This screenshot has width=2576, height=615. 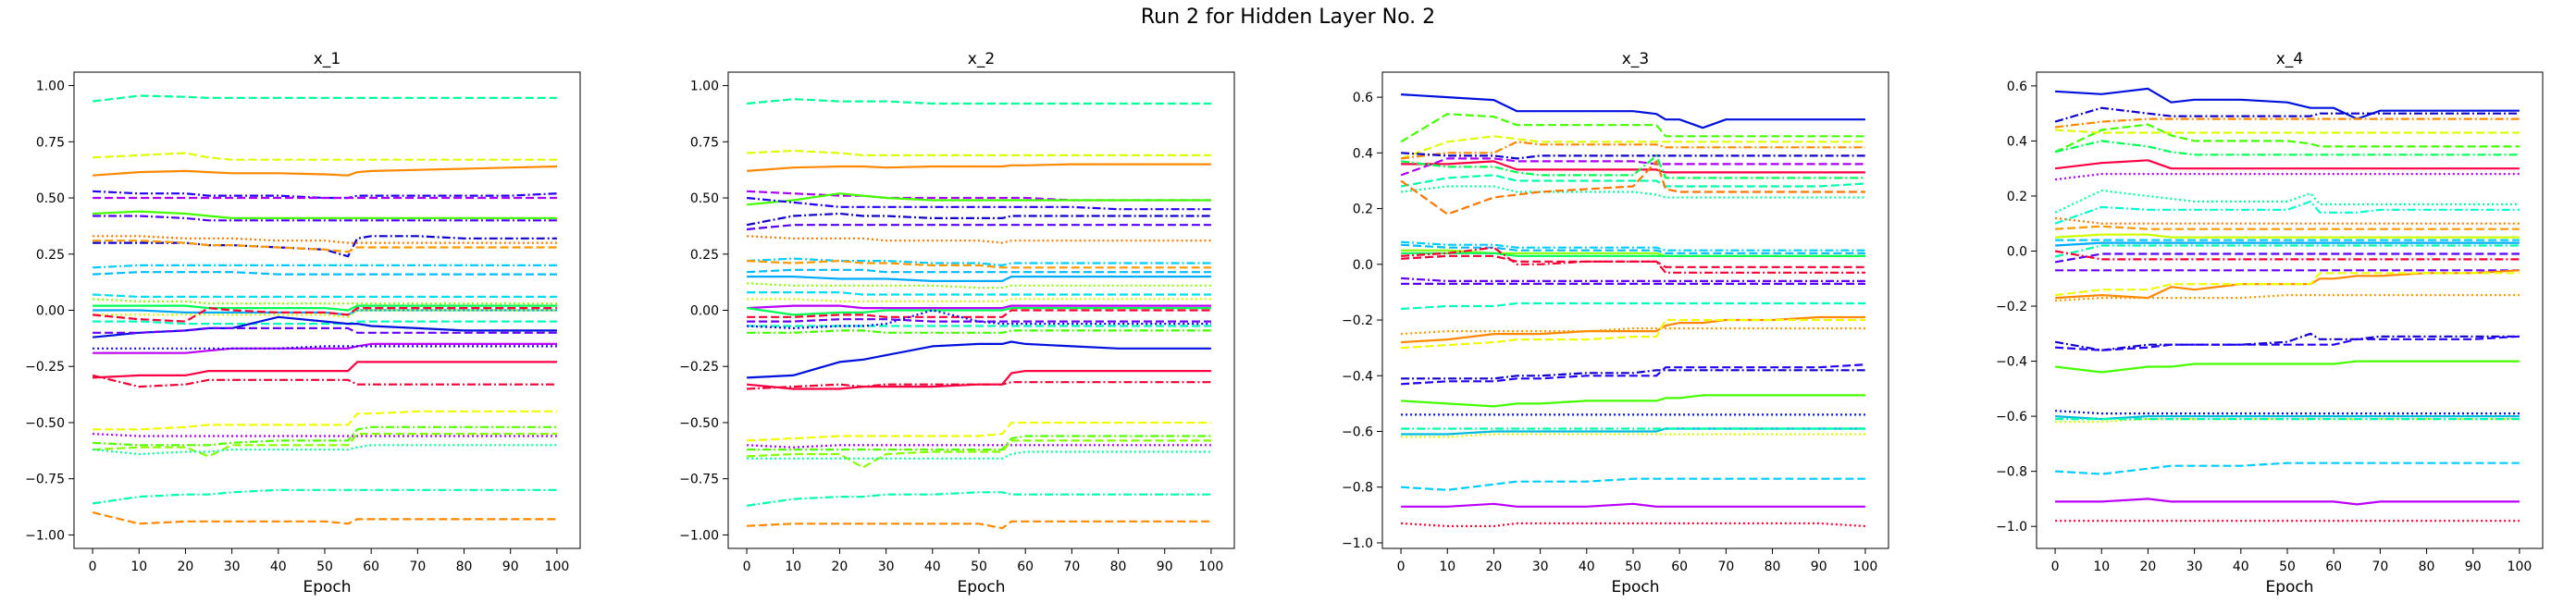 What do you see at coordinates (981, 587) in the screenshot?
I see `x-axis-label: Epoch` at bounding box center [981, 587].